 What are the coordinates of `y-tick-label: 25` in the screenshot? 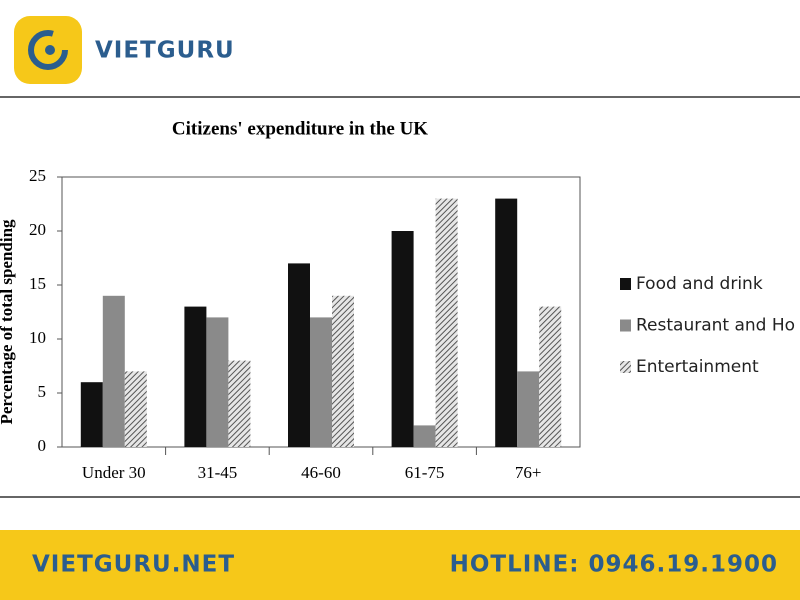 It's located at (37, 175).